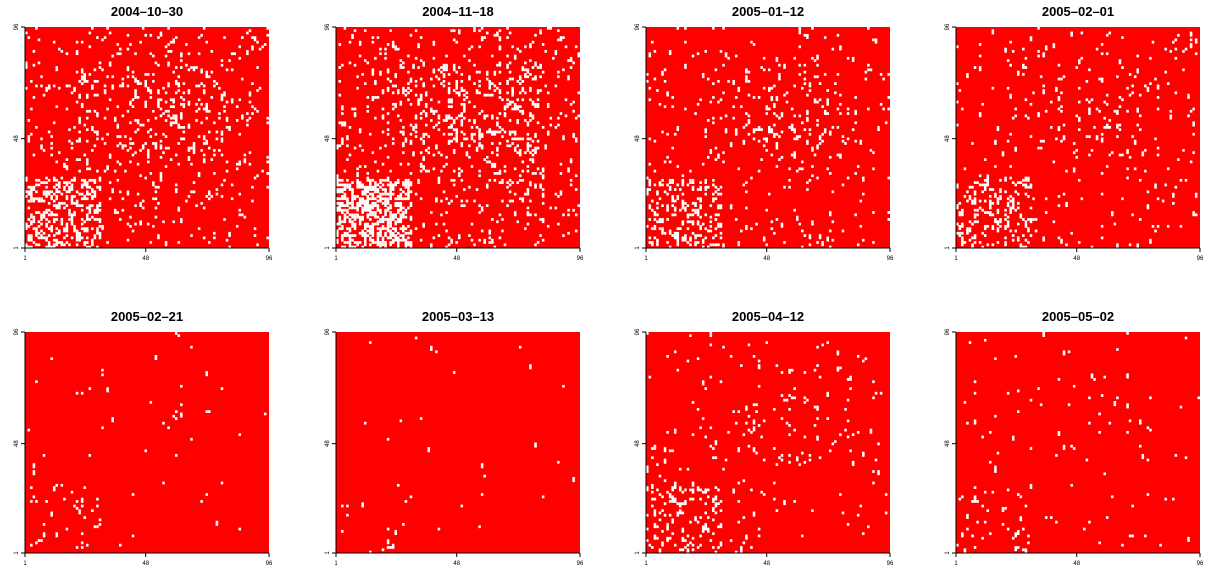  What do you see at coordinates (469, 441) in the screenshot?
I see `heatmap-panel: 2005–03–13 1 48 96 1 48 96` at bounding box center [469, 441].